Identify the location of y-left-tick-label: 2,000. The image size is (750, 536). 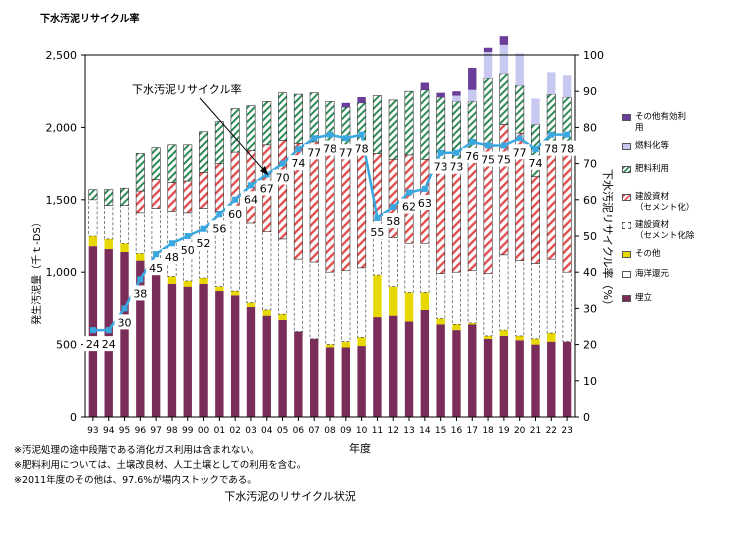
(62, 127).